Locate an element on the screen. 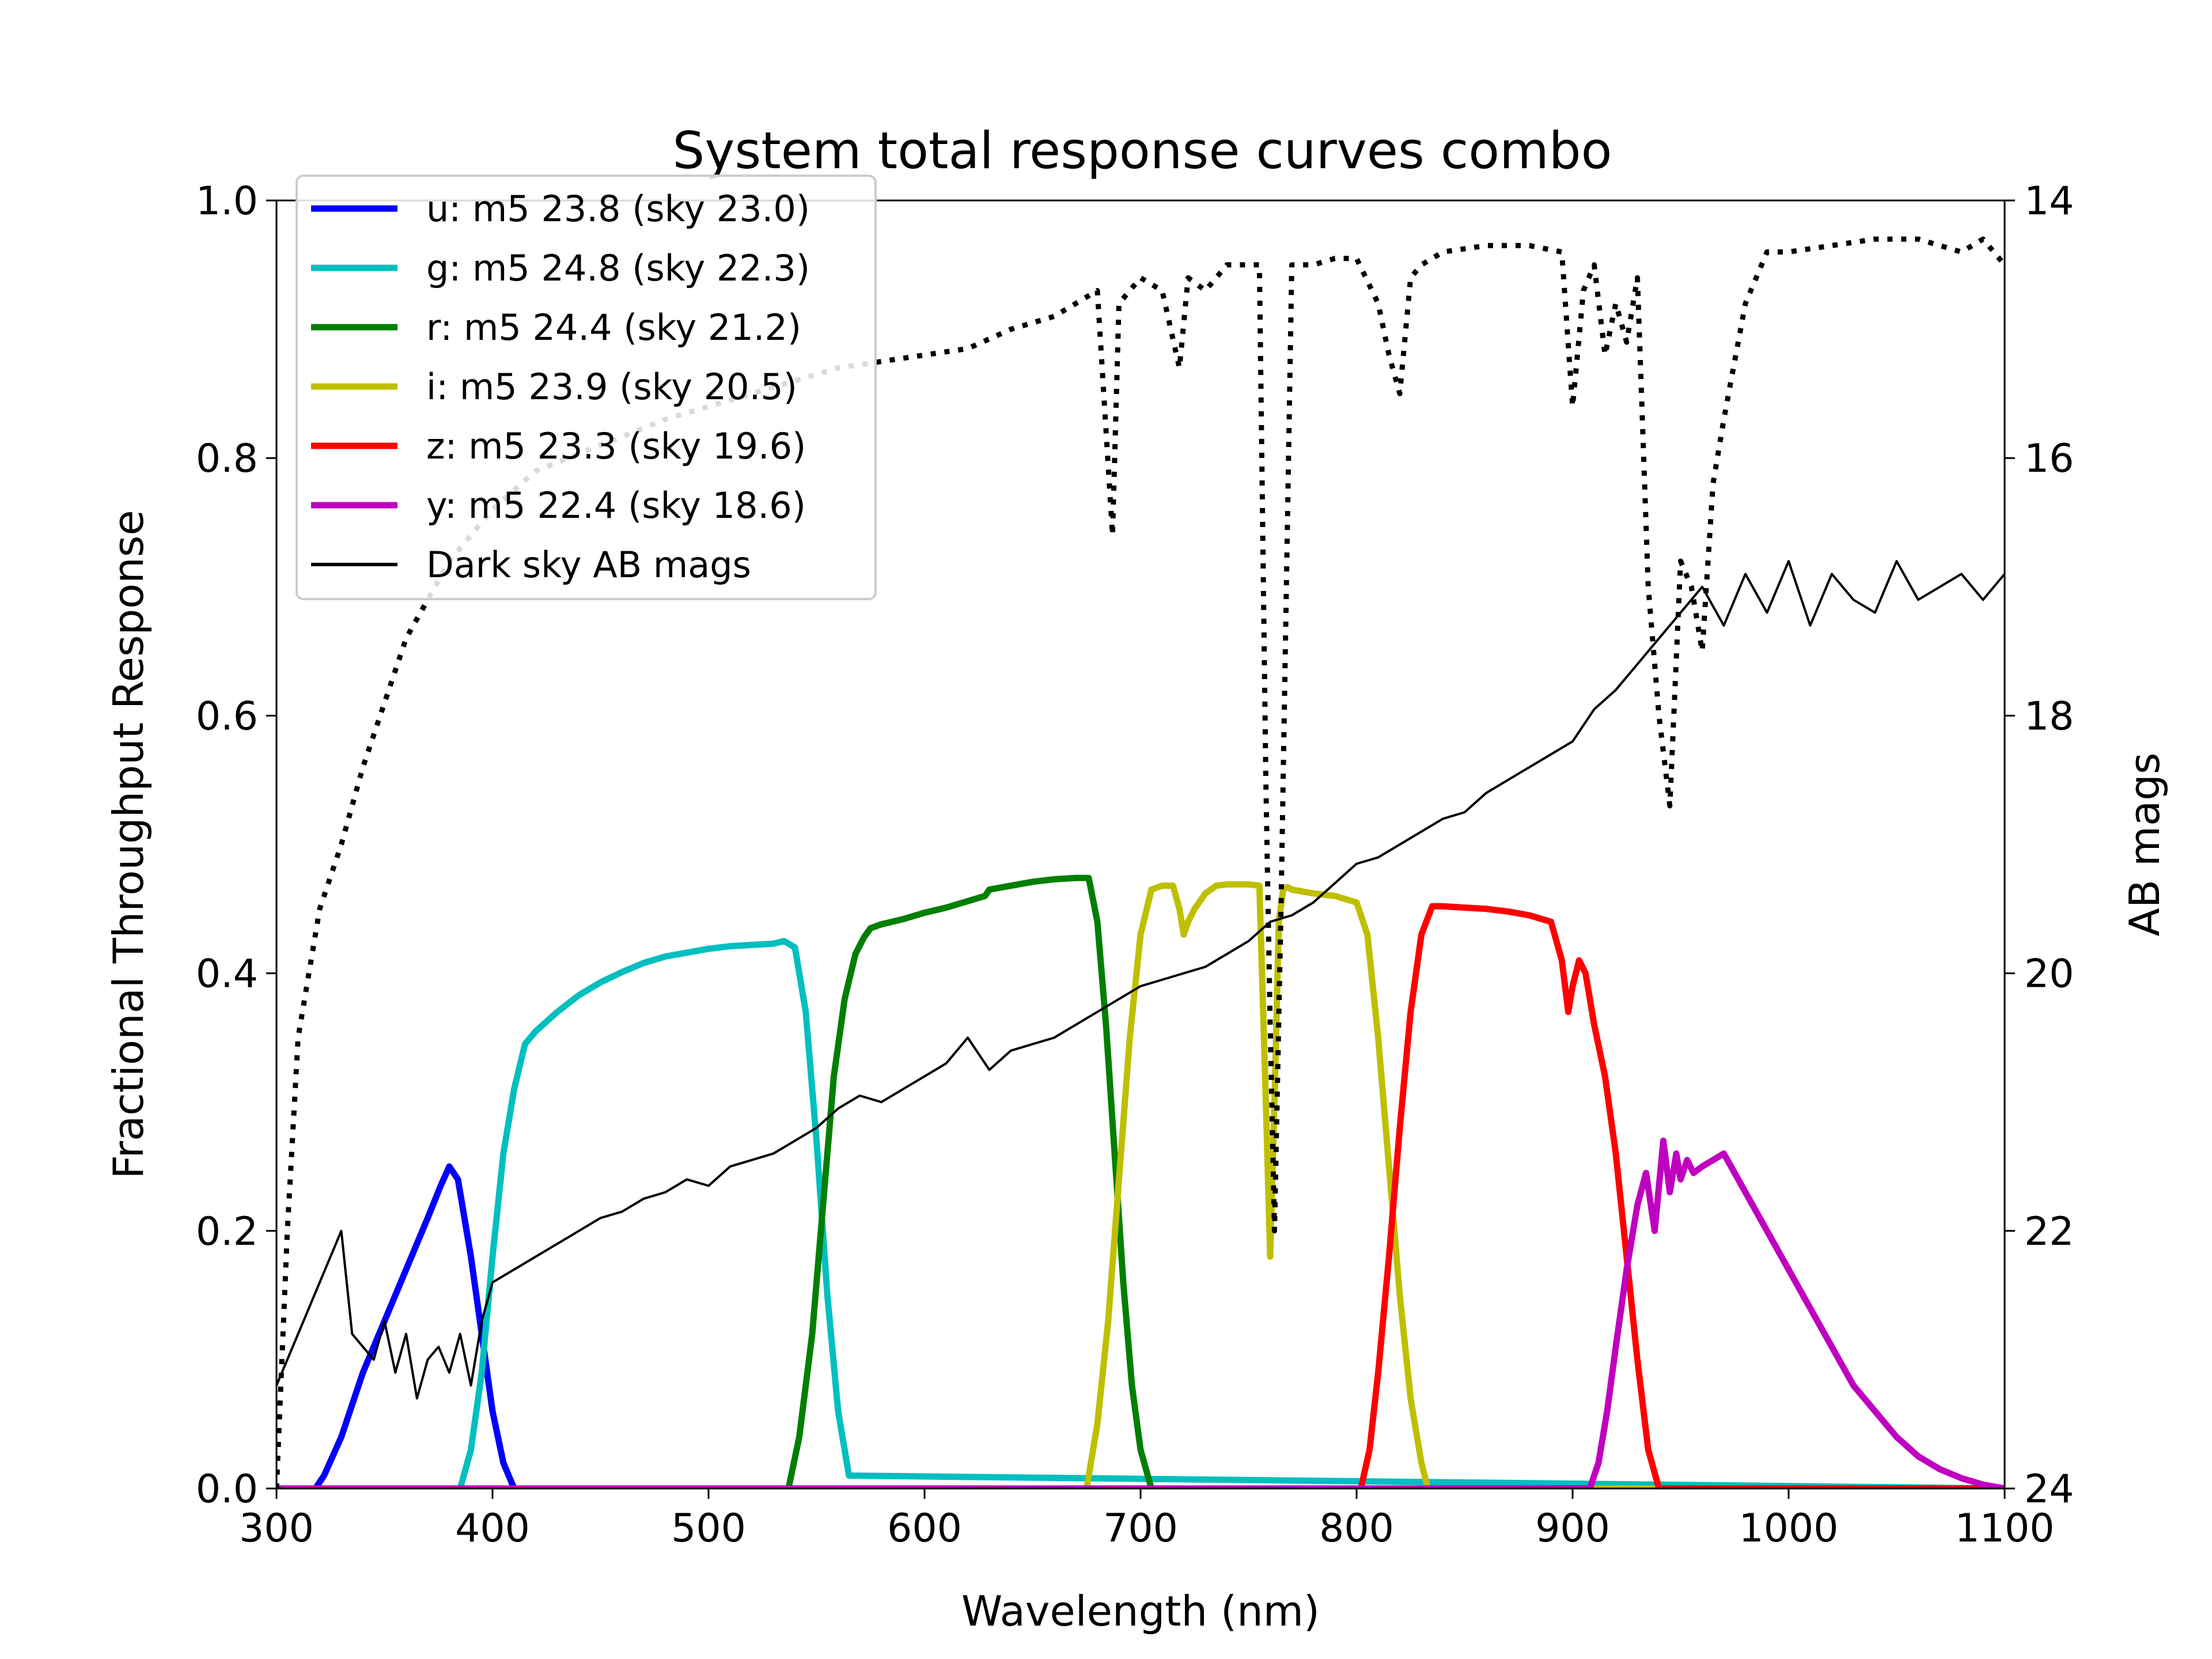 Image resolution: width=2212 pixels, height=1659 pixels. chart-title: System total response curves combo is located at coordinates (1142, 150).